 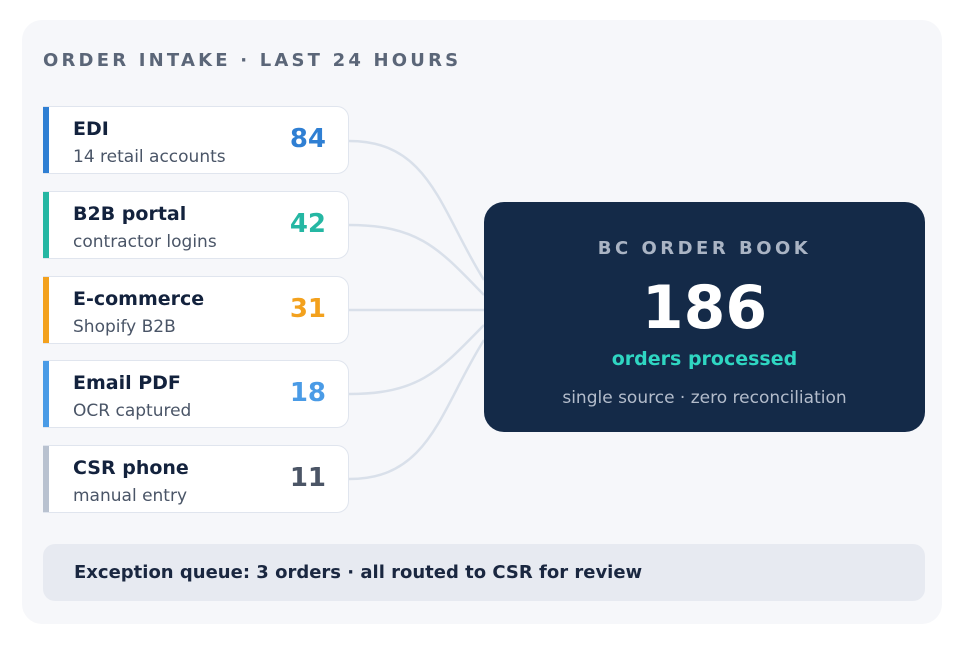 I want to click on source-name: CSR phone, so click(x=131, y=468).